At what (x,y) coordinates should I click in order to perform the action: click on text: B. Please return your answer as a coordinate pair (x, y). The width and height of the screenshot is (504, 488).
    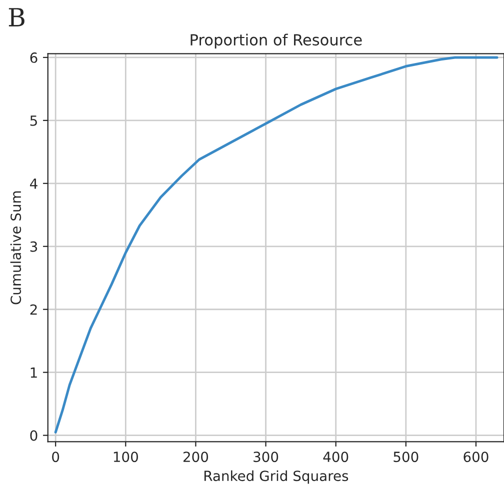
    Looking at the image, I should click on (16, 17).